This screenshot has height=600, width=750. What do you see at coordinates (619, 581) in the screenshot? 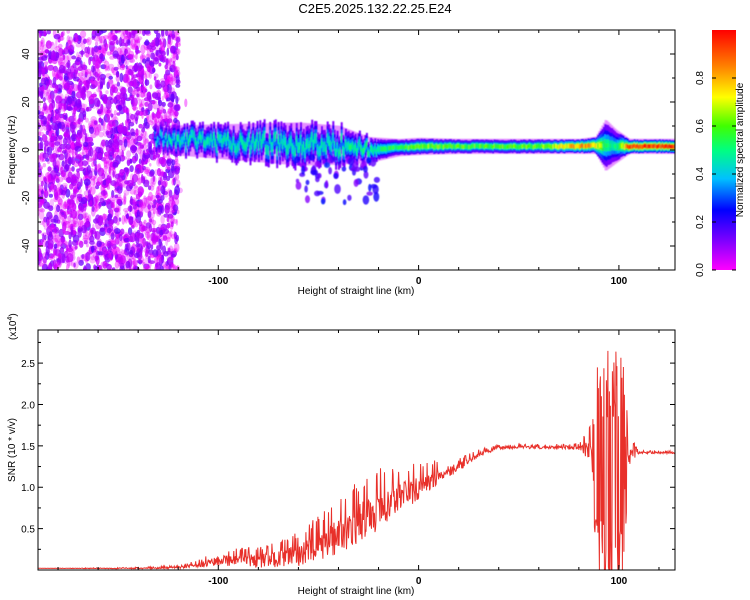
I see `x-tick-label: 100` at bounding box center [619, 581].